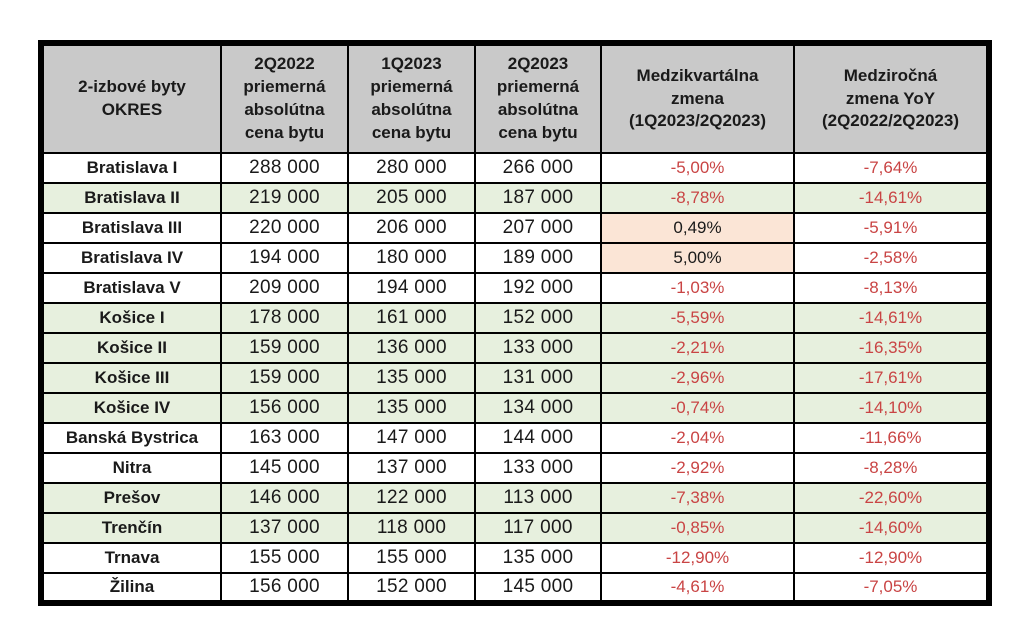 This screenshot has width=1024, height=641. What do you see at coordinates (891, 558) in the screenshot?
I see `yoy-change-cell: -12,90%` at bounding box center [891, 558].